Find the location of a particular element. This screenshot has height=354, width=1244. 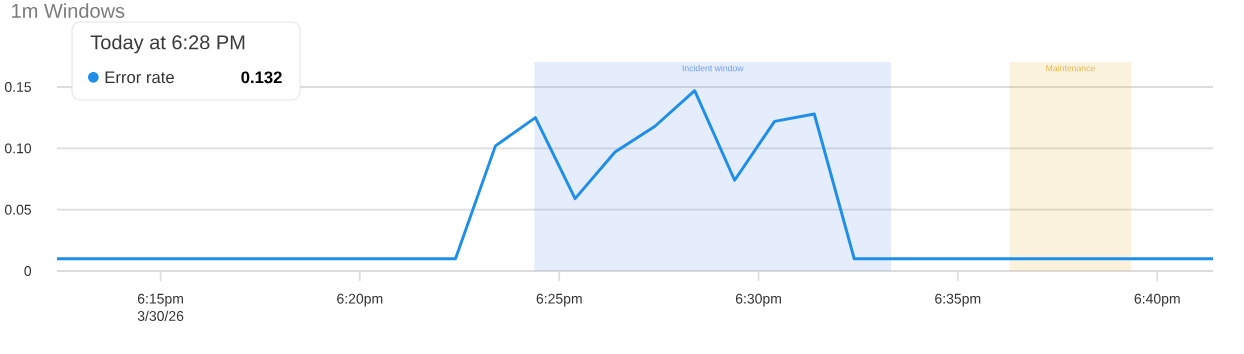

x-tick-label: 6:15pm is located at coordinates (160, 300).